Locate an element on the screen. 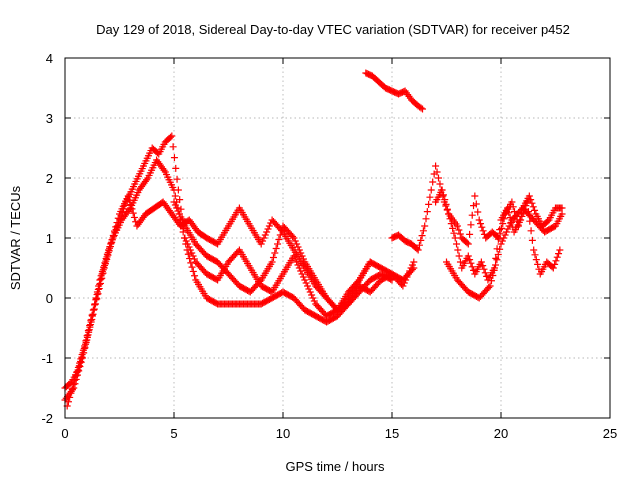 The width and height of the screenshot is (640, 480). x-tick-label: 10 is located at coordinates (283, 433).